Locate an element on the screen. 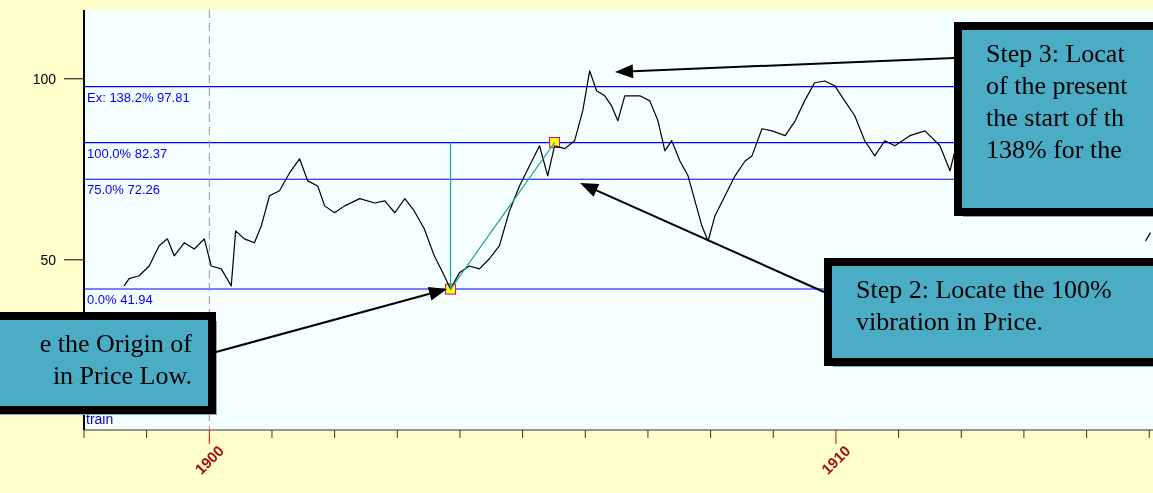 The width and height of the screenshot is (1153, 493). ref-line-label: 75.0% 72.26 is located at coordinates (124, 190).